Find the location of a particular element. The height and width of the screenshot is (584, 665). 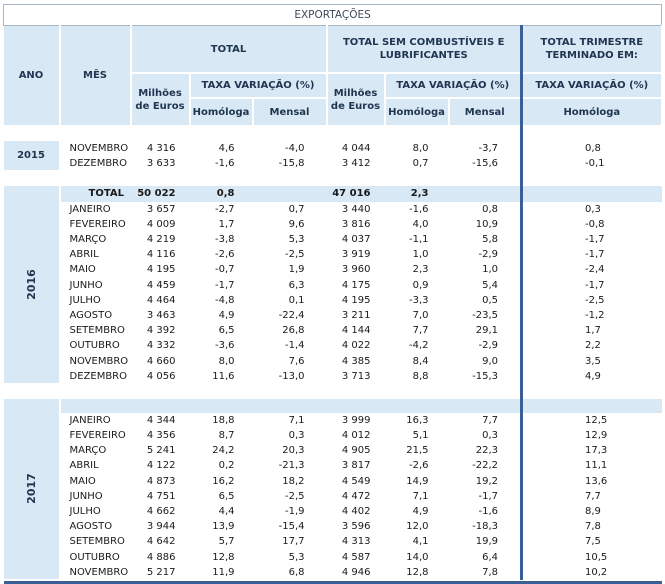

value-cell-v7: 10,5 is located at coordinates (590, 557).